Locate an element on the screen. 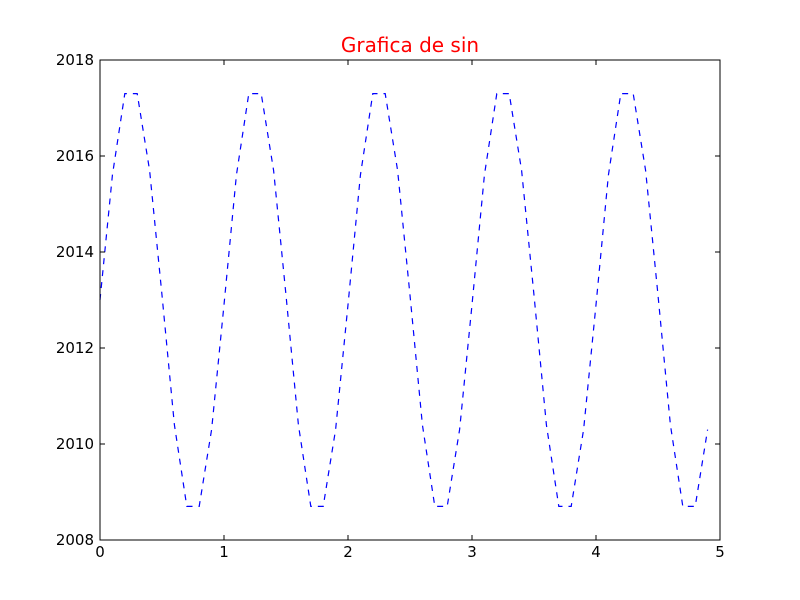 Image resolution: width=800 pixels, height=600 pixels. y-tick-label: 2008 is located at coordinates (75, 540).